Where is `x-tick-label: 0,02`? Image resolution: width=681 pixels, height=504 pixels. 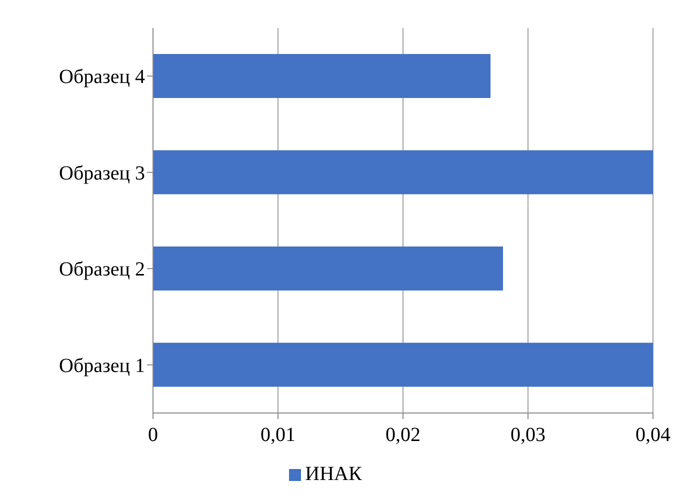
x-tick-label: 0,02 is located at coordinates (403, 435).